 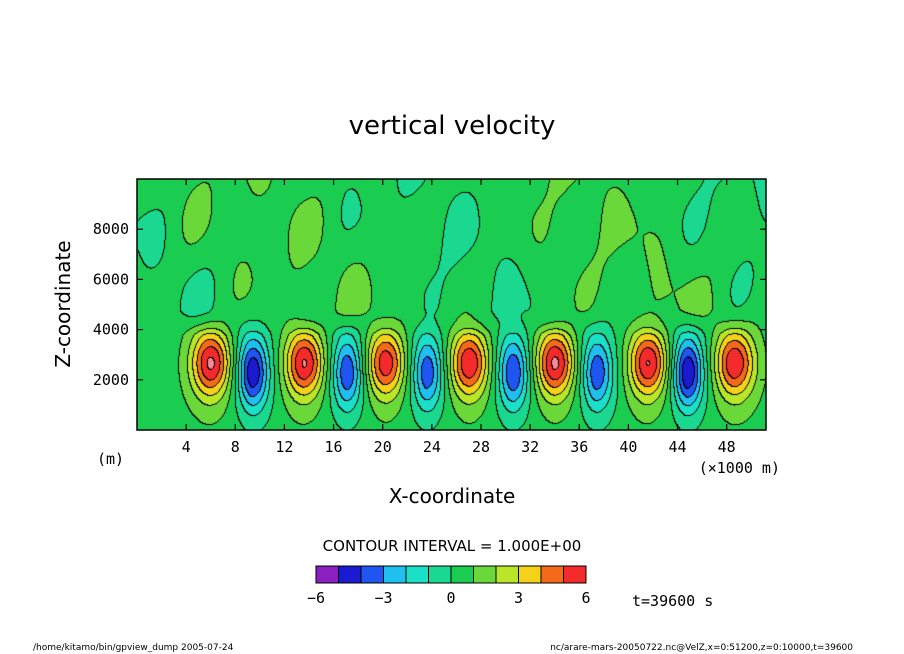 What do you see at coordinates (111, 380) in the screenshot?
I see `y-tick-label: 2000` at bounding box center [111, 380].